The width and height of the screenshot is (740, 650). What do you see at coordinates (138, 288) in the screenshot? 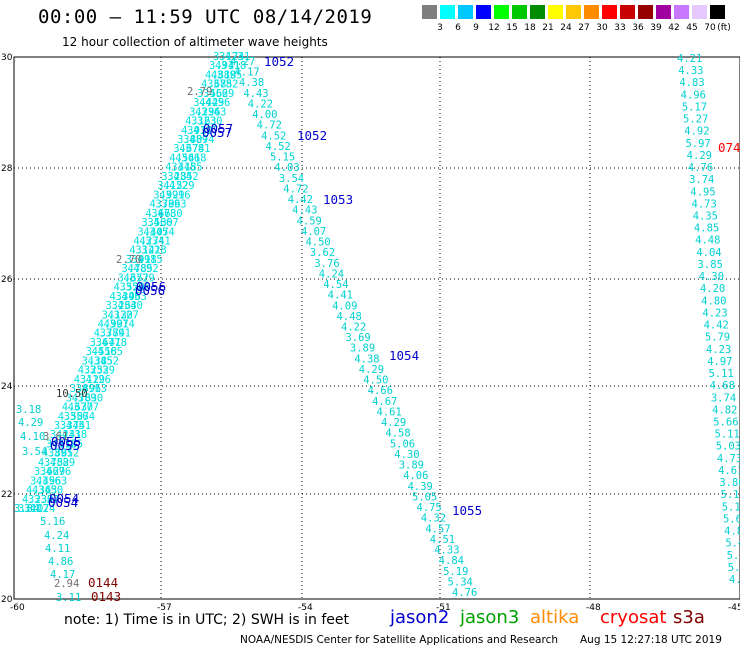
I see `track-swh-label: 3.66` at bounding box center [138, 288].